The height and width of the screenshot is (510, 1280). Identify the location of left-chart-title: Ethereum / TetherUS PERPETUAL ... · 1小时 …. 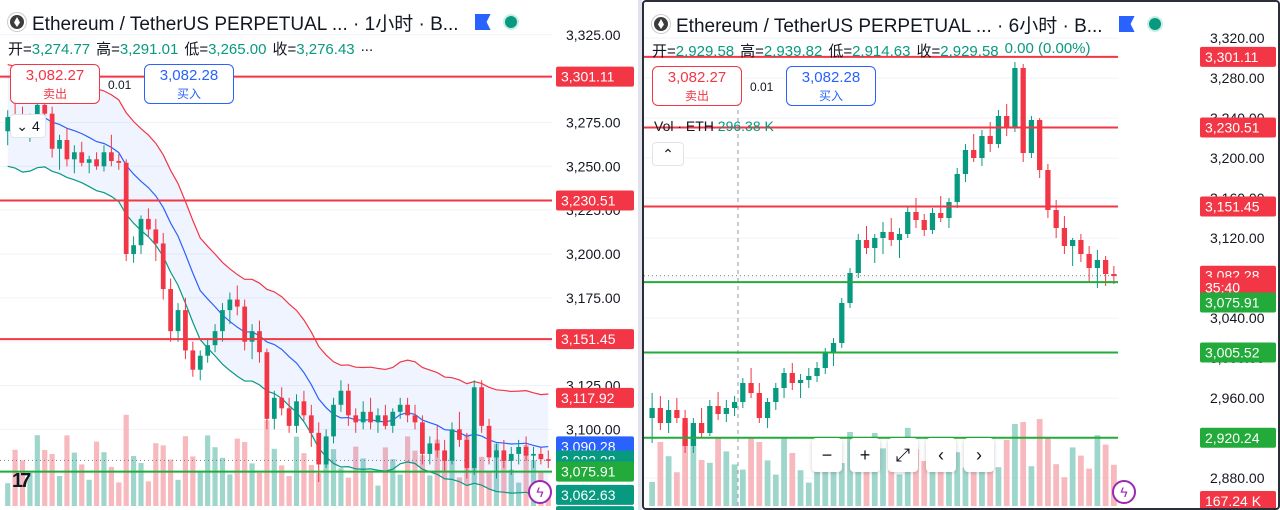
(245, 24).